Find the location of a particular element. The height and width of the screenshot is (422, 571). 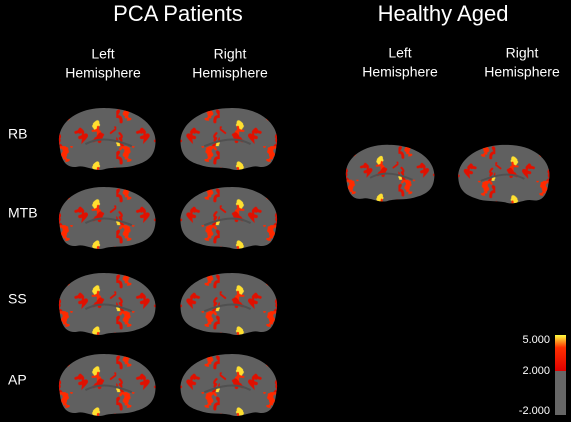

colorbar-label: 2.000 is located at coordinates (536, 371).